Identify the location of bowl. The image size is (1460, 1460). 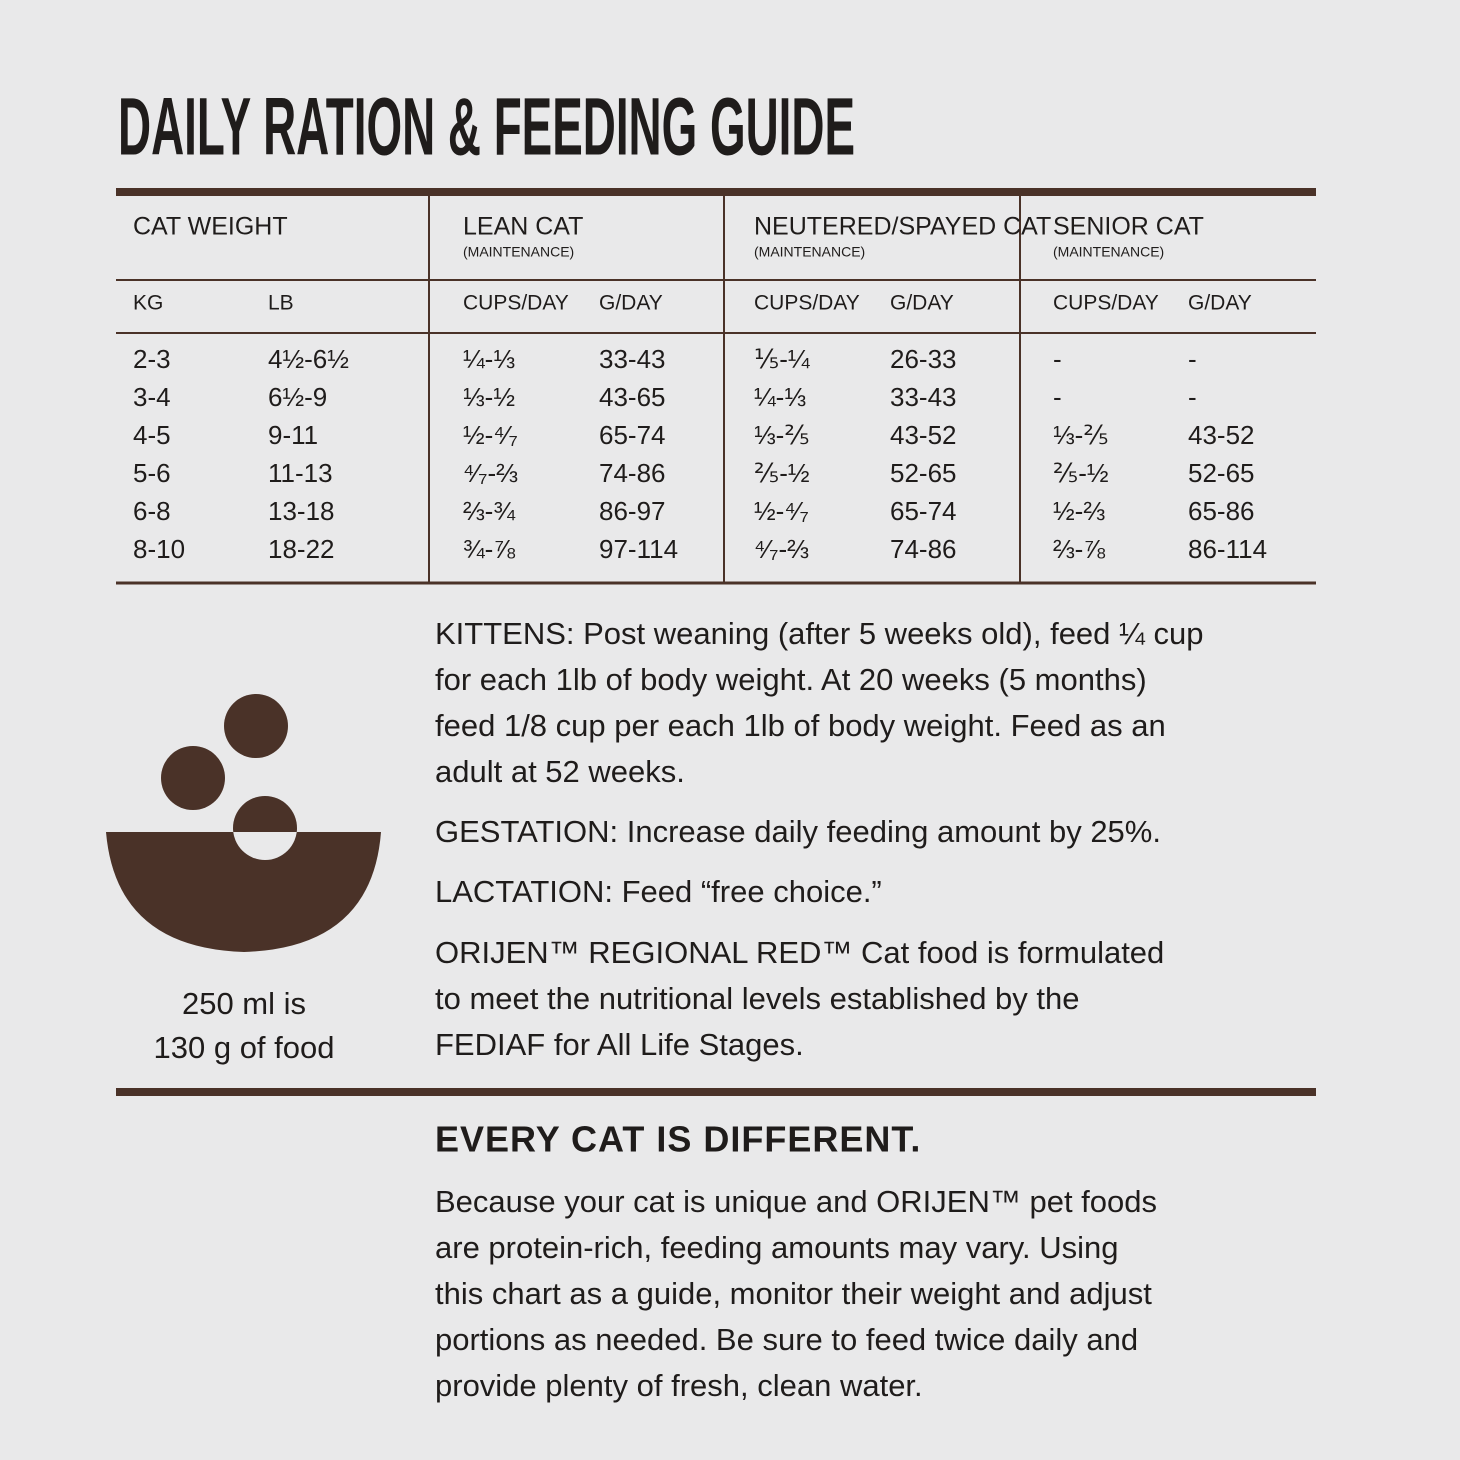
(243, 892).